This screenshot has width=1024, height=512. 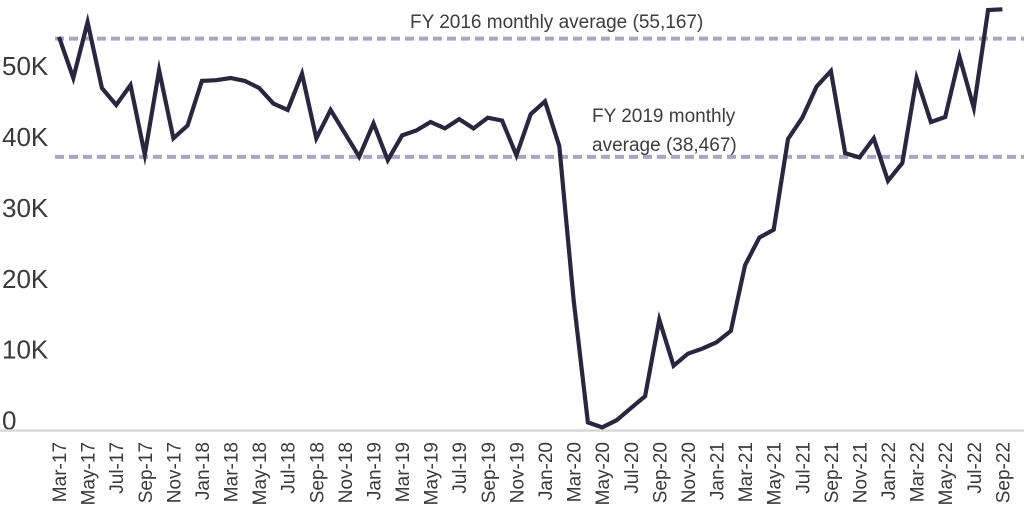 What do you see at coordinates (25, 66) in the screenshot?
I see `y-tick-label: 50K` at bounding box center [25, 66].